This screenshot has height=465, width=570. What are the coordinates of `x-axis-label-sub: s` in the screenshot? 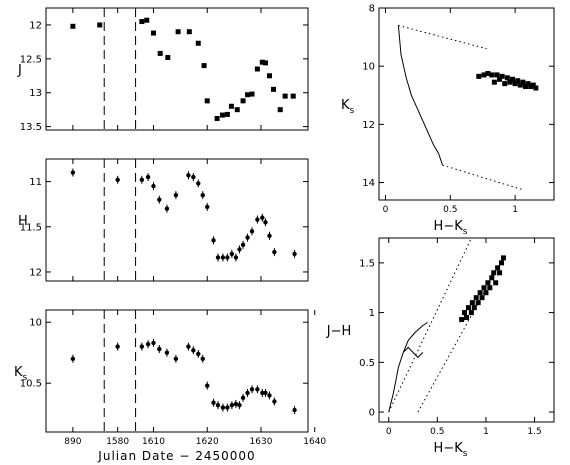 It's located at (465, 232).